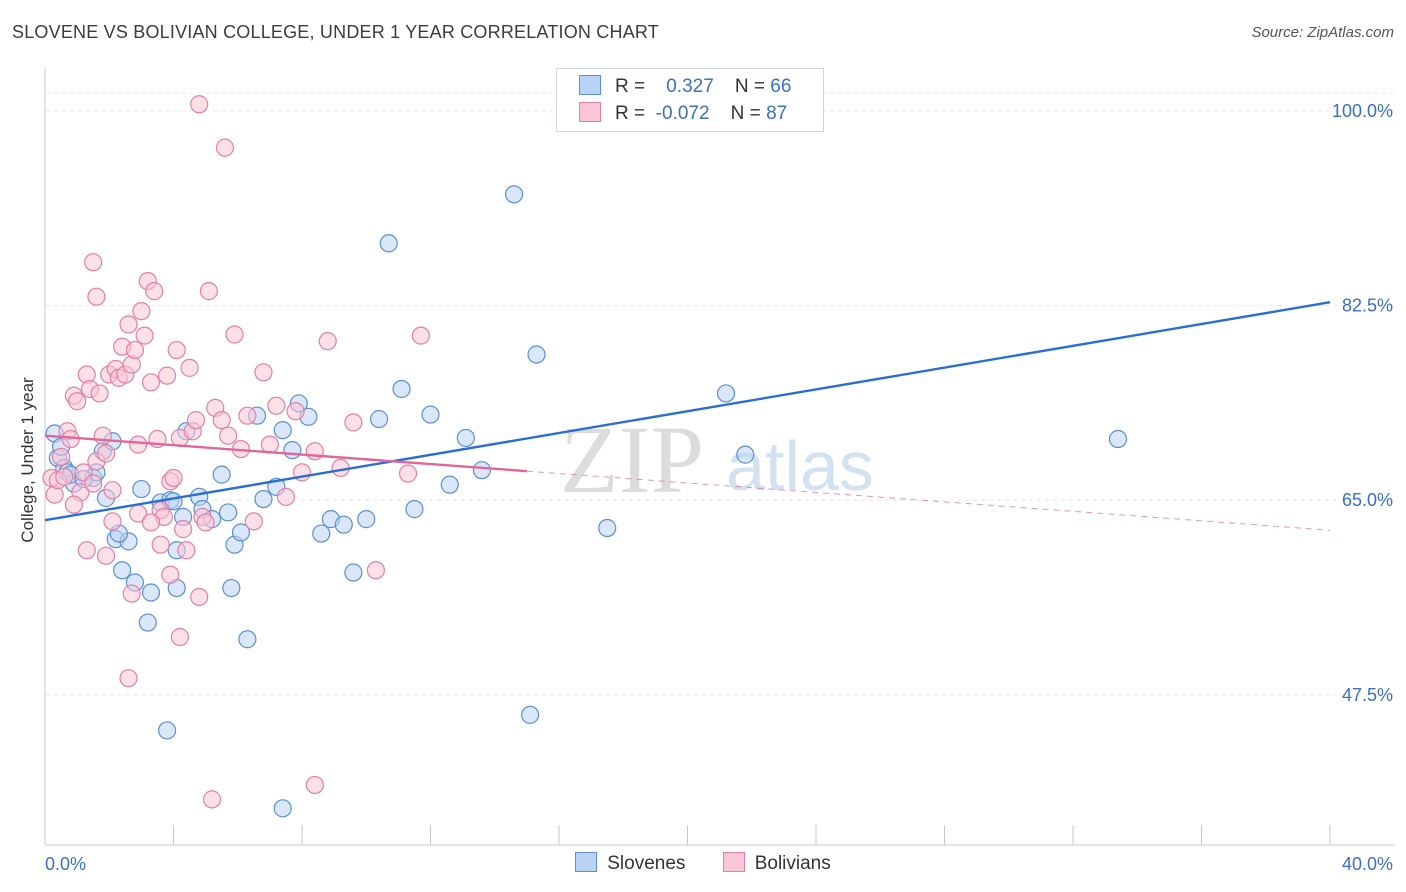  What do you see at coordinates (792, 863) in the screenshot?
I see `legend-label-bolivians: Bolivians` at bounding box center [792, 863].